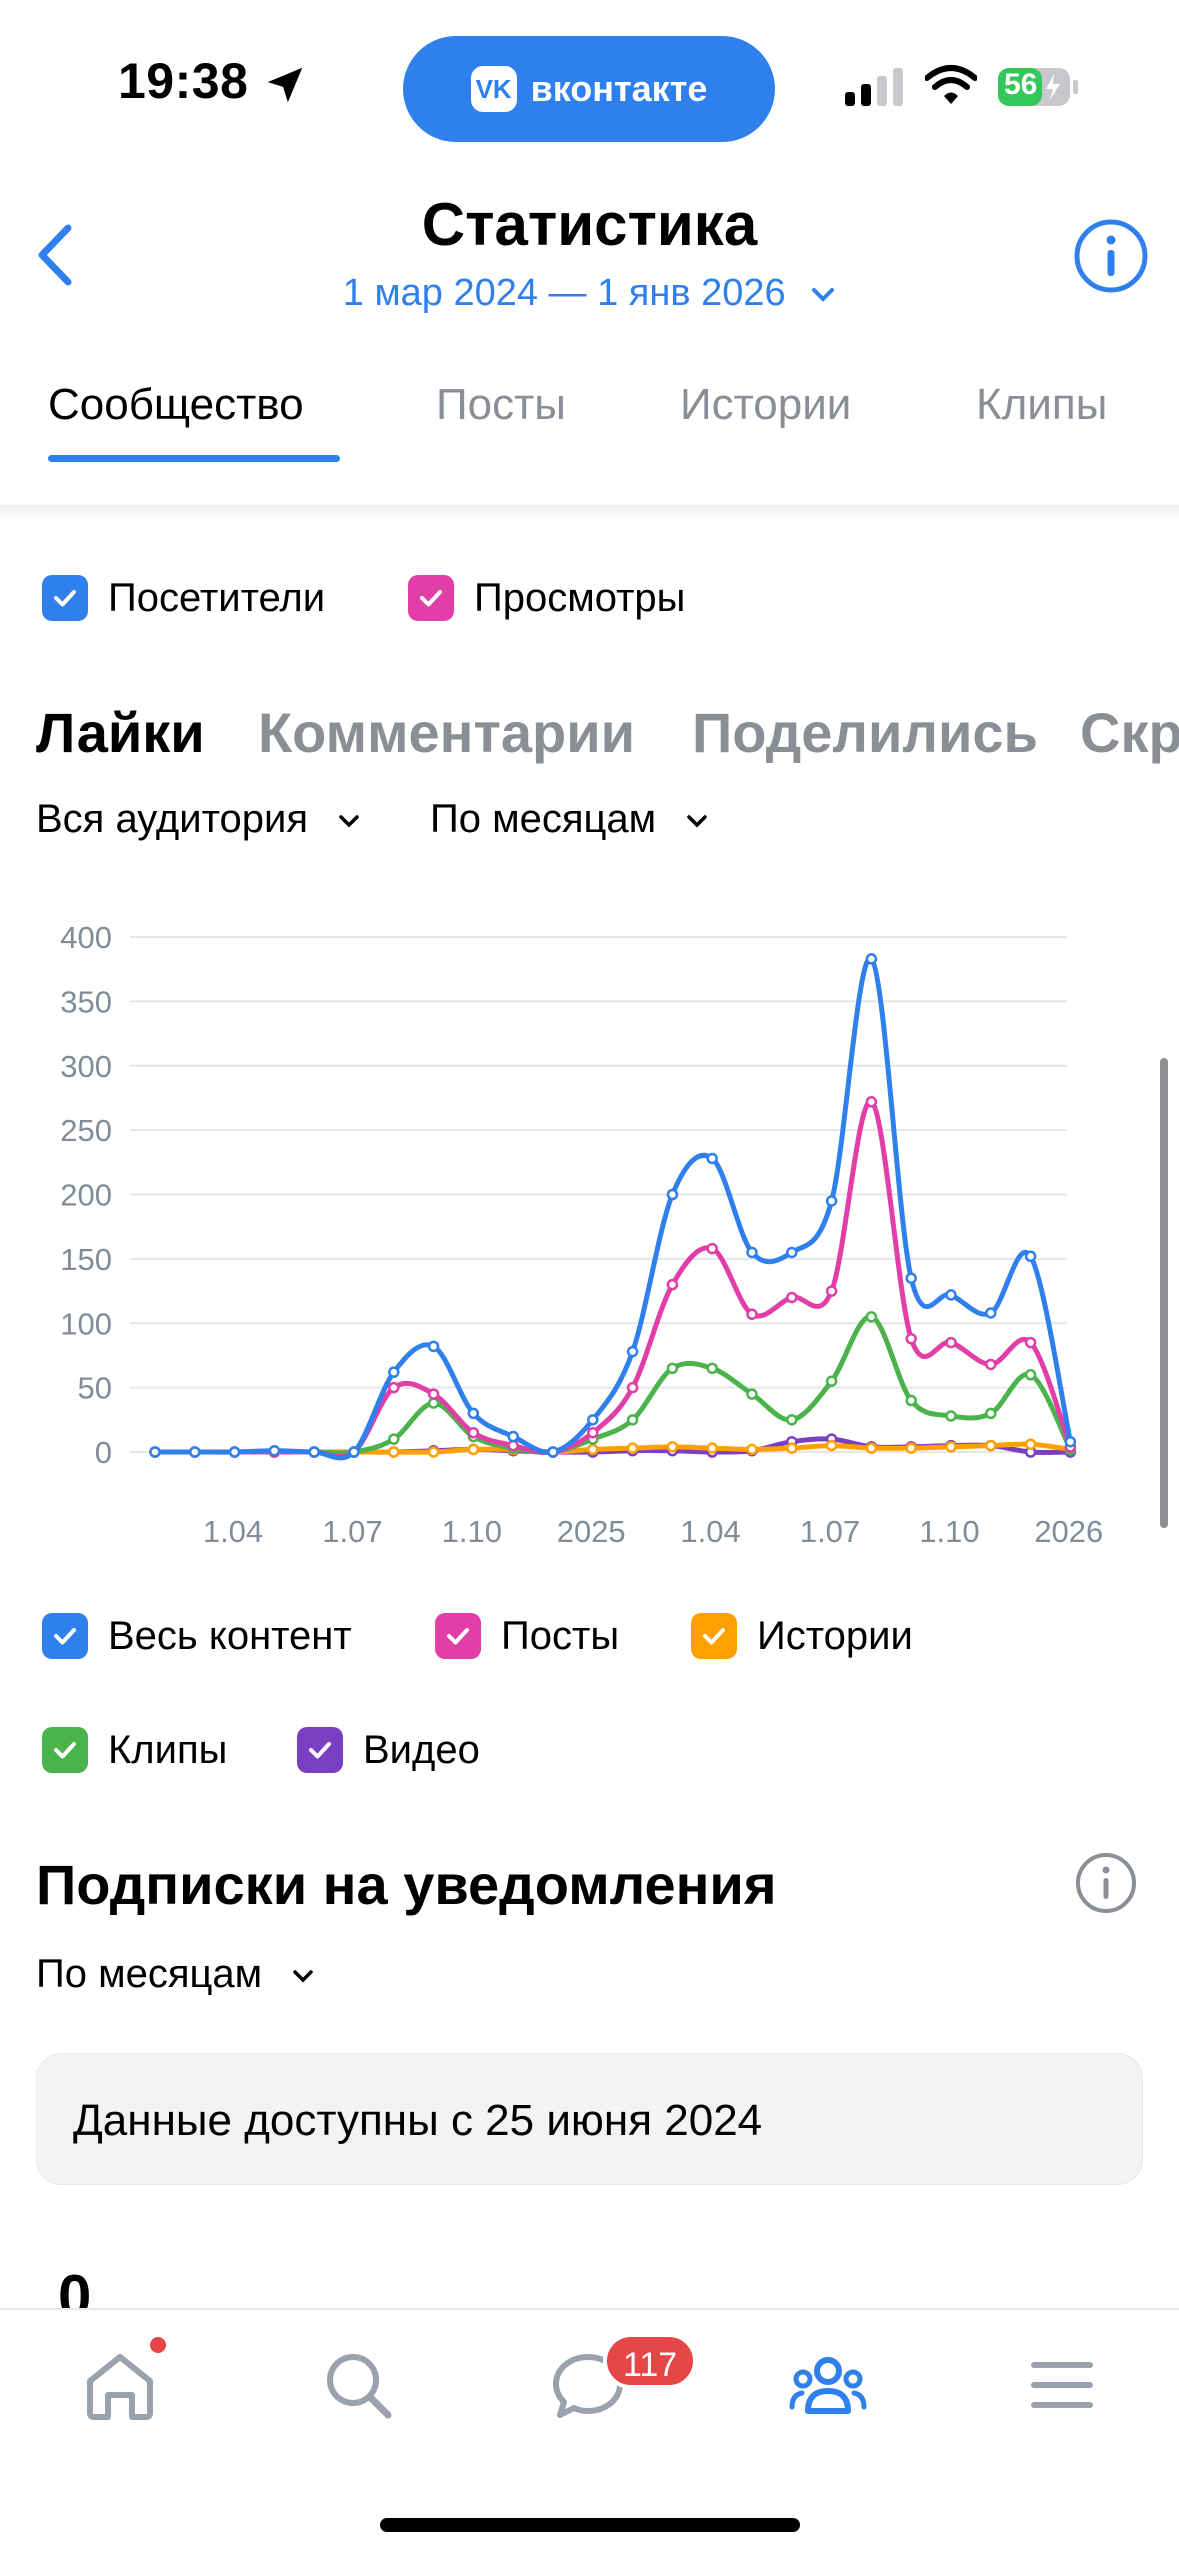 This screenshot has width=1179, height=2556. What do you see at coordinates (828, 2385) in the screenshot?
I see `community-icon` at bounding box center [828, 2385].